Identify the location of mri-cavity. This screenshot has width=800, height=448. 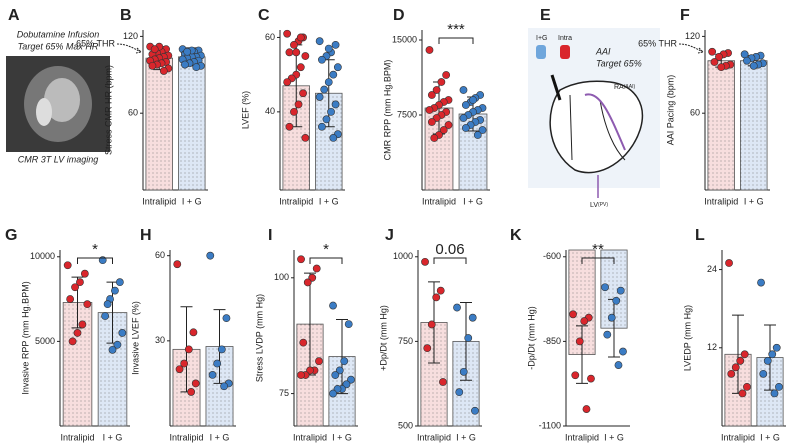
(44, 112).